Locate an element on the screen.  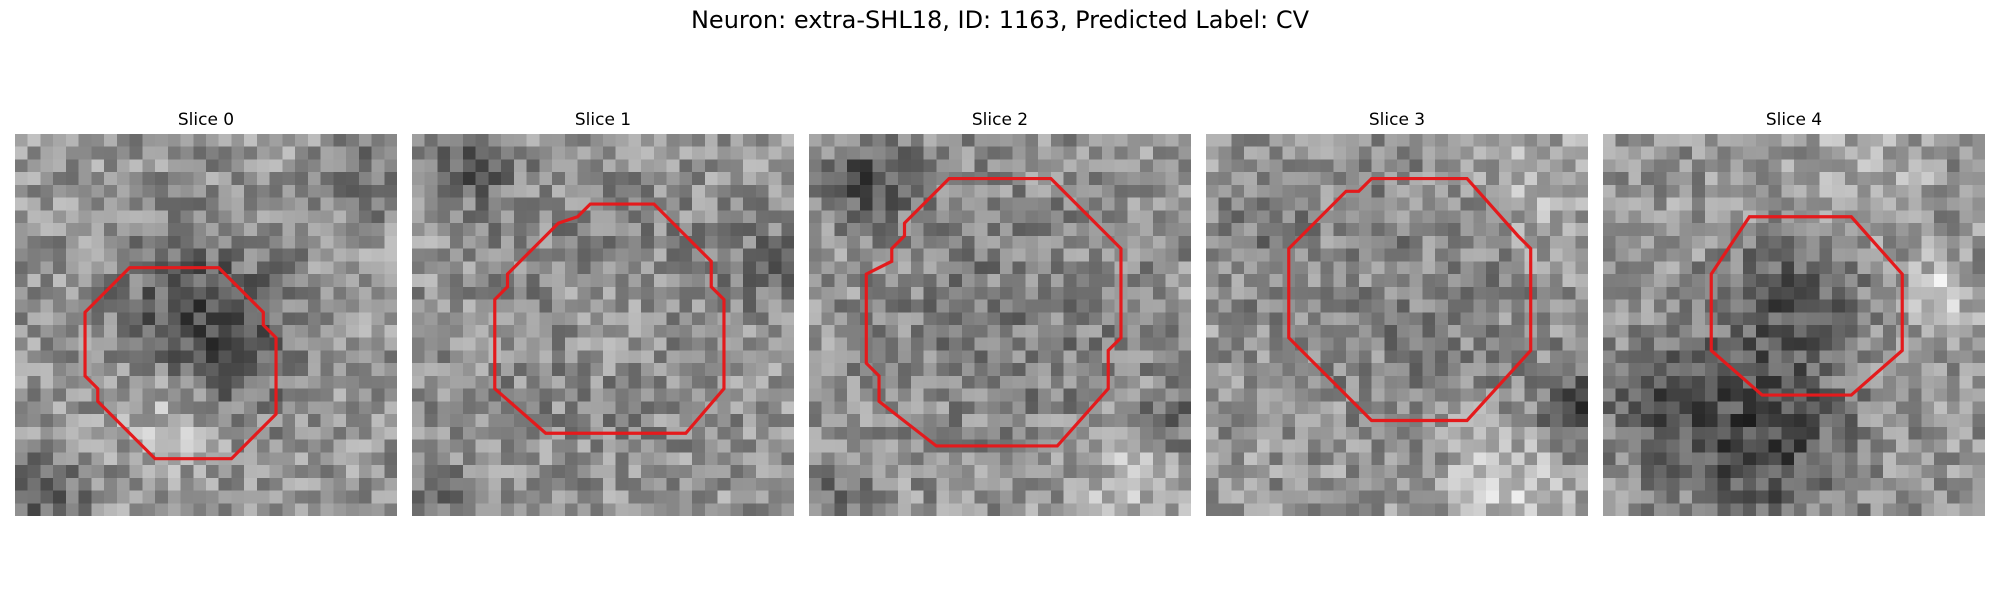
slice-3-pixels is located at coordinates (1397, 325).